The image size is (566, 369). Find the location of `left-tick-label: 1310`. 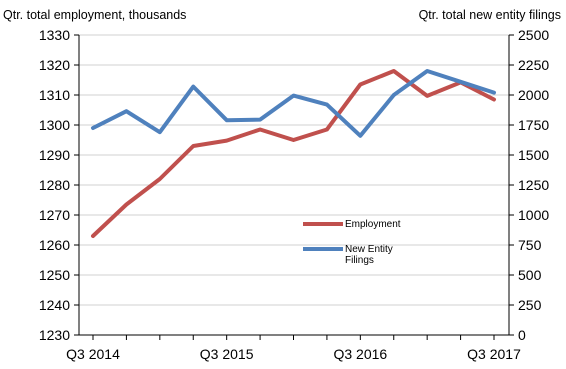

left-tick-label: 1310 is located at coordinates (54, 95).